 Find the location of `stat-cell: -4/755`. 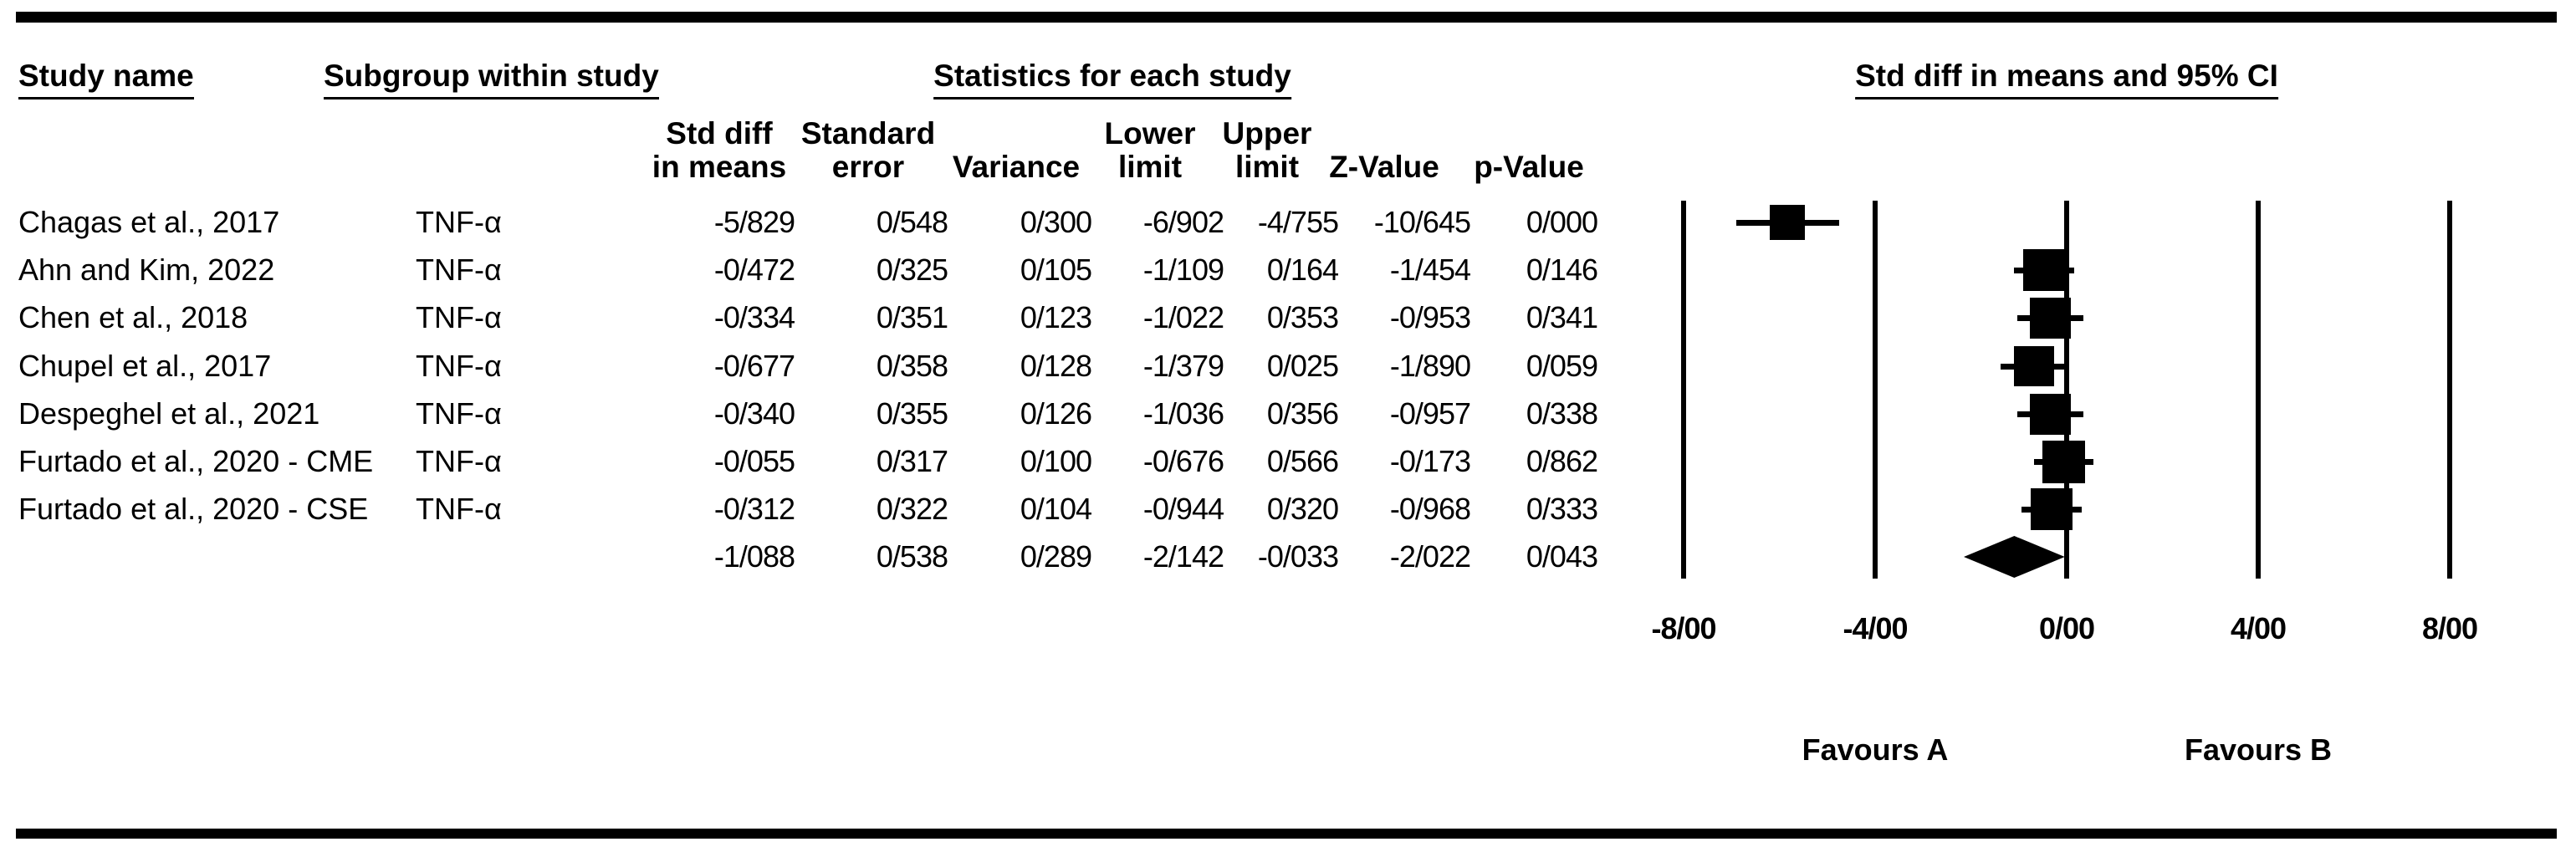

stat-cell: -4/755 is located at coordinates (1298, 222).